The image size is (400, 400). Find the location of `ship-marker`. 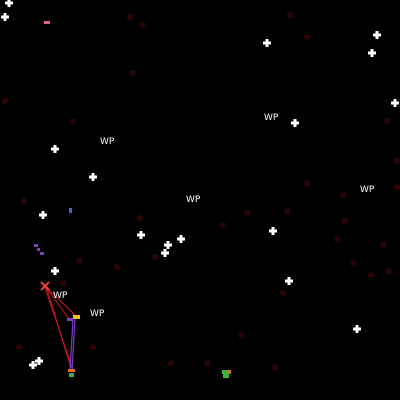

ship-marker is located at coordinates (45, 286).